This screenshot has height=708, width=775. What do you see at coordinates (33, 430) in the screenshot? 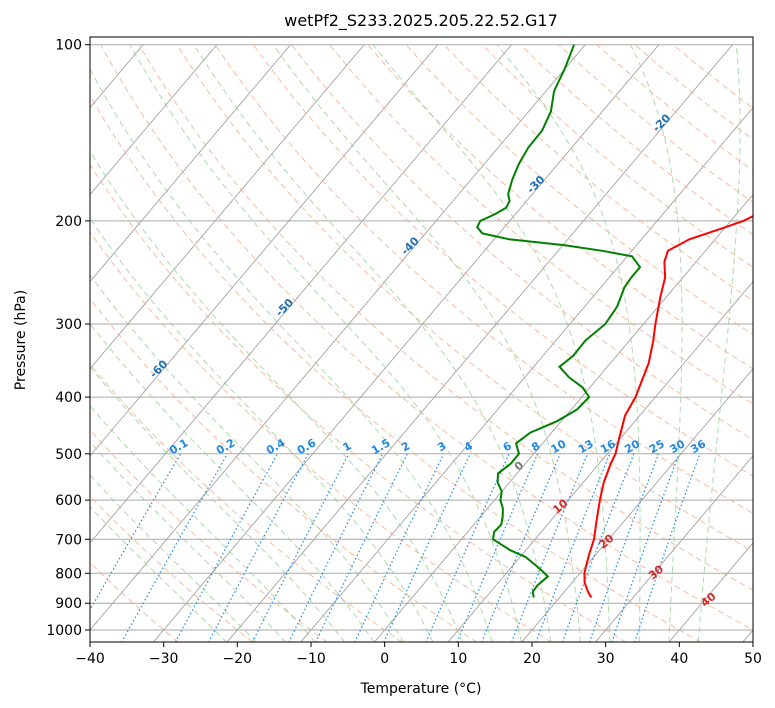
I see `dry-adiabat-label: -70` at bounding box center [33, 430].